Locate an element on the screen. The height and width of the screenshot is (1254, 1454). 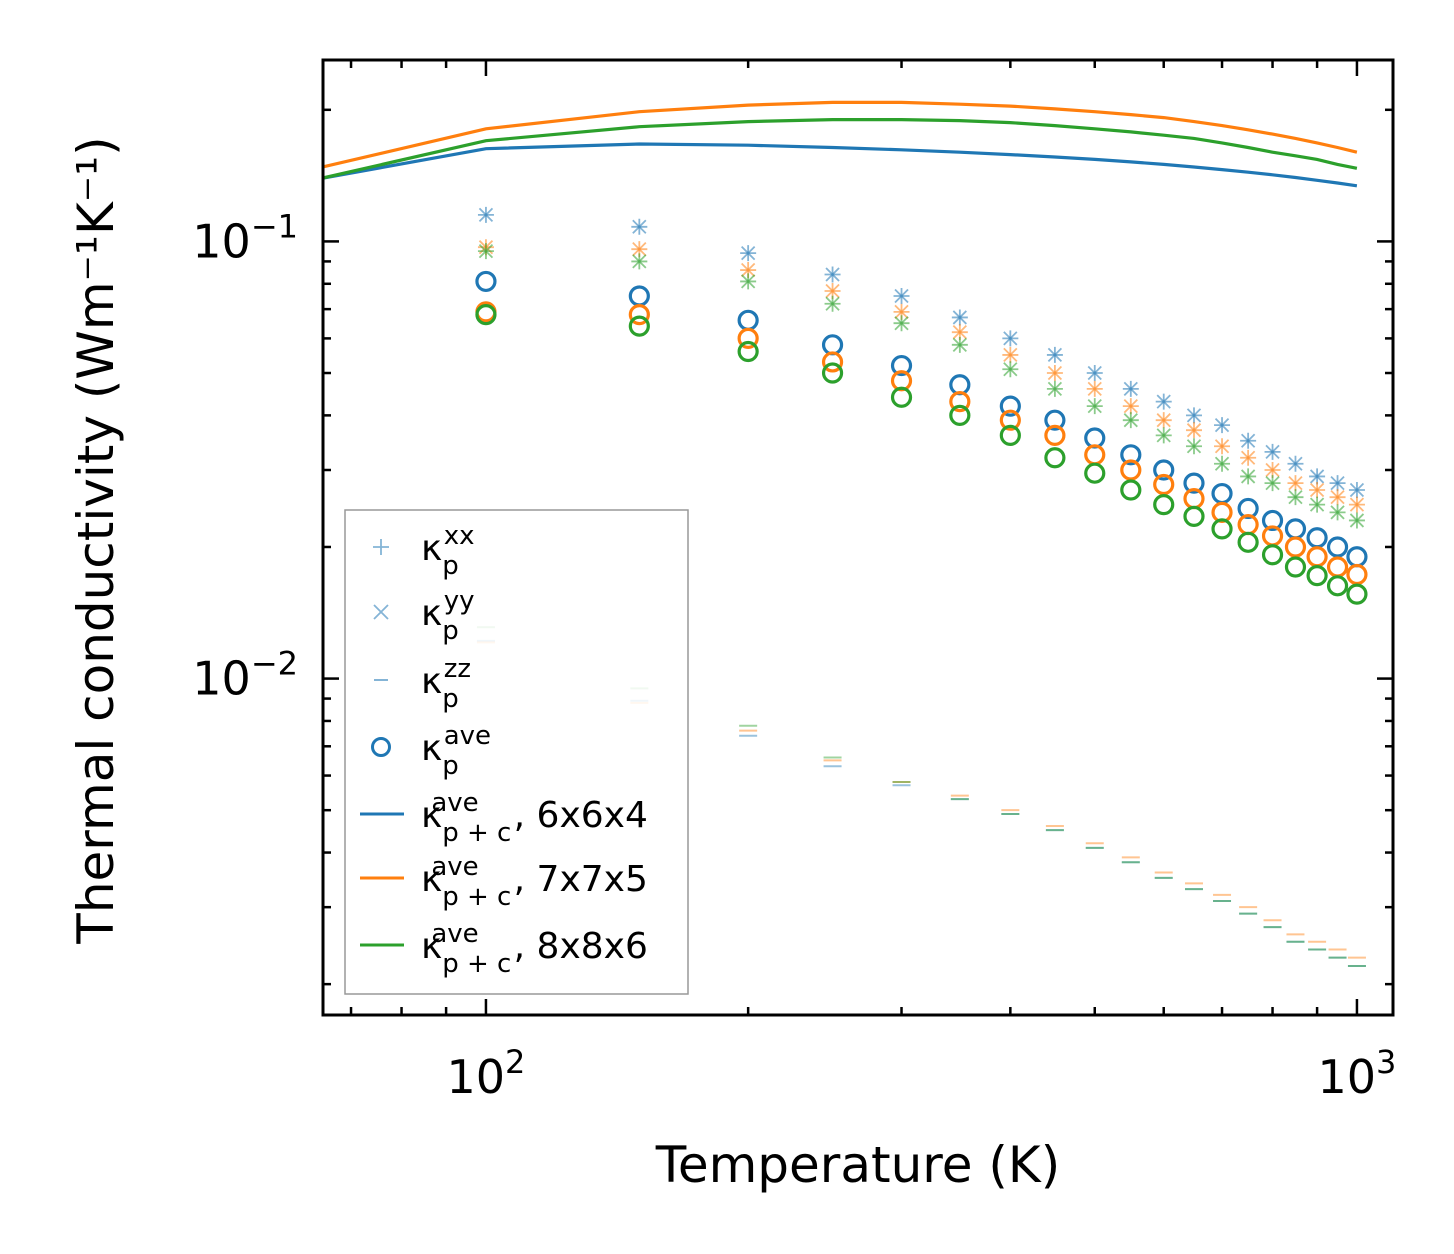
legend-label: κpzz is located at coordinates (446, 684).